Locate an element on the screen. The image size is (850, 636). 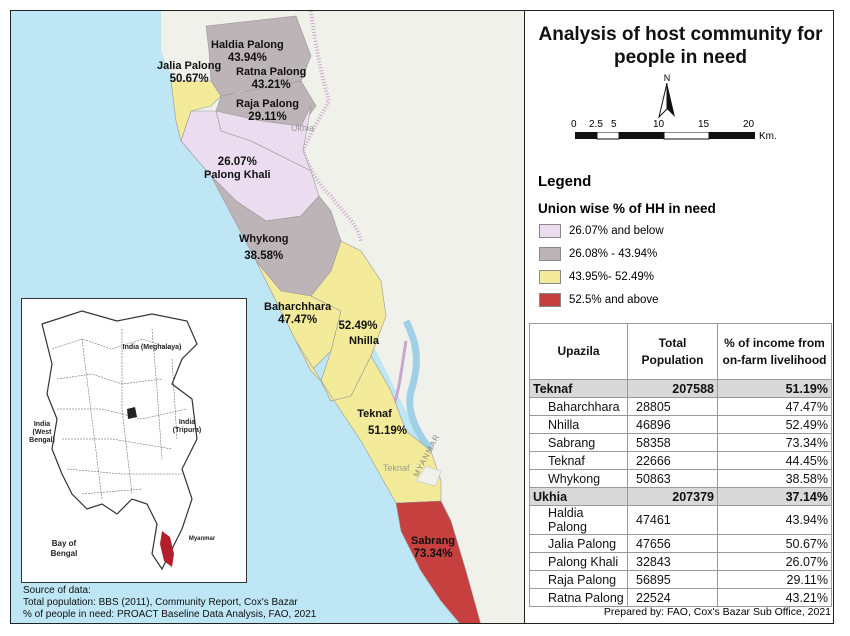
scale-tick: 2.5 is located at coordinates (596, 124).